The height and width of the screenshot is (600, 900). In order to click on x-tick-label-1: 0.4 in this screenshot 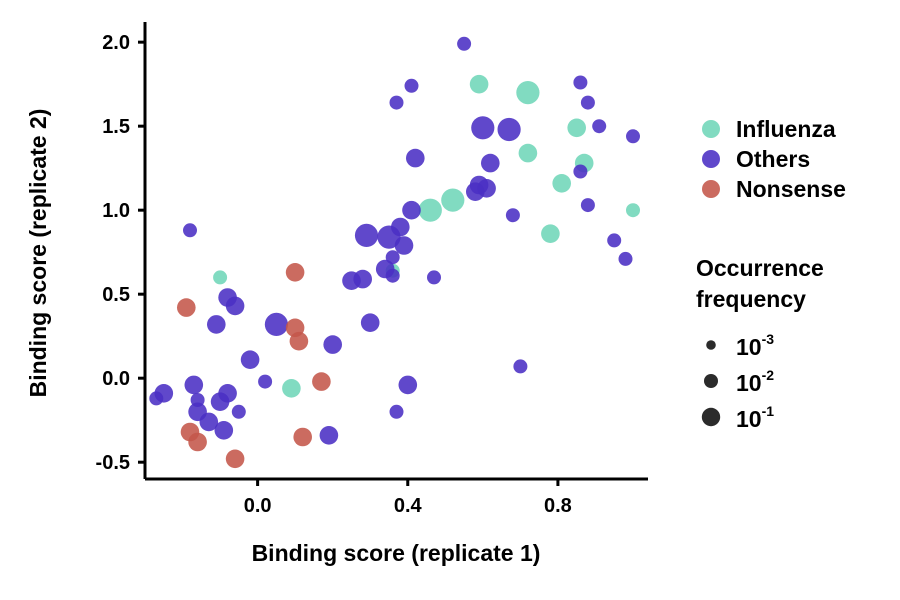, I will do `click(408, 506)`.